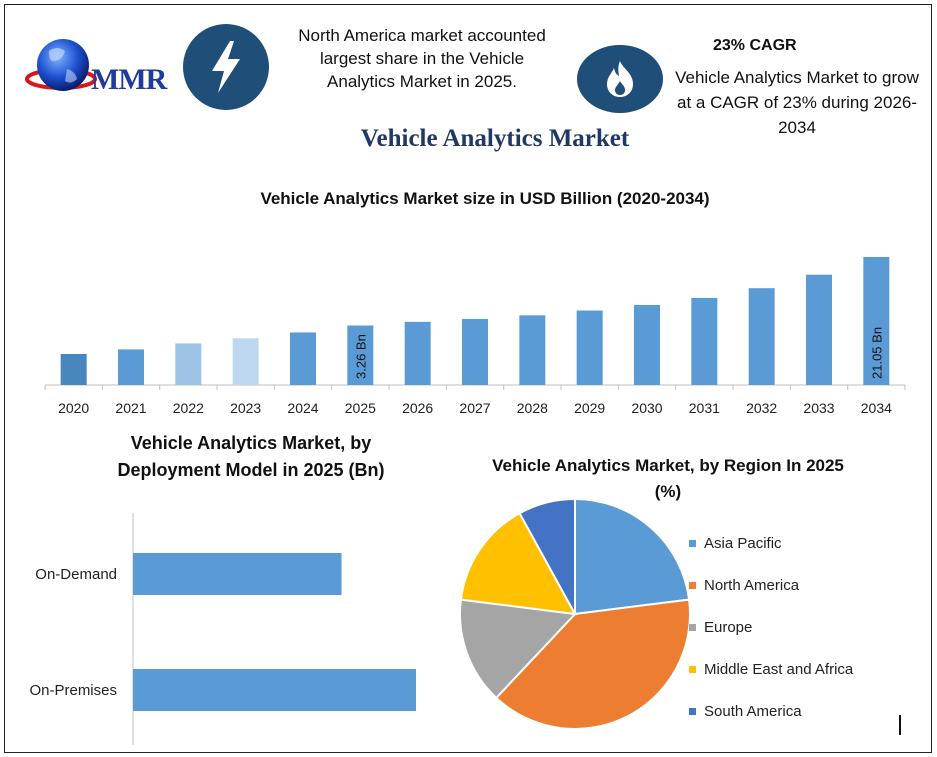  I want to click on text-cursor-mark, so click(900, 725).